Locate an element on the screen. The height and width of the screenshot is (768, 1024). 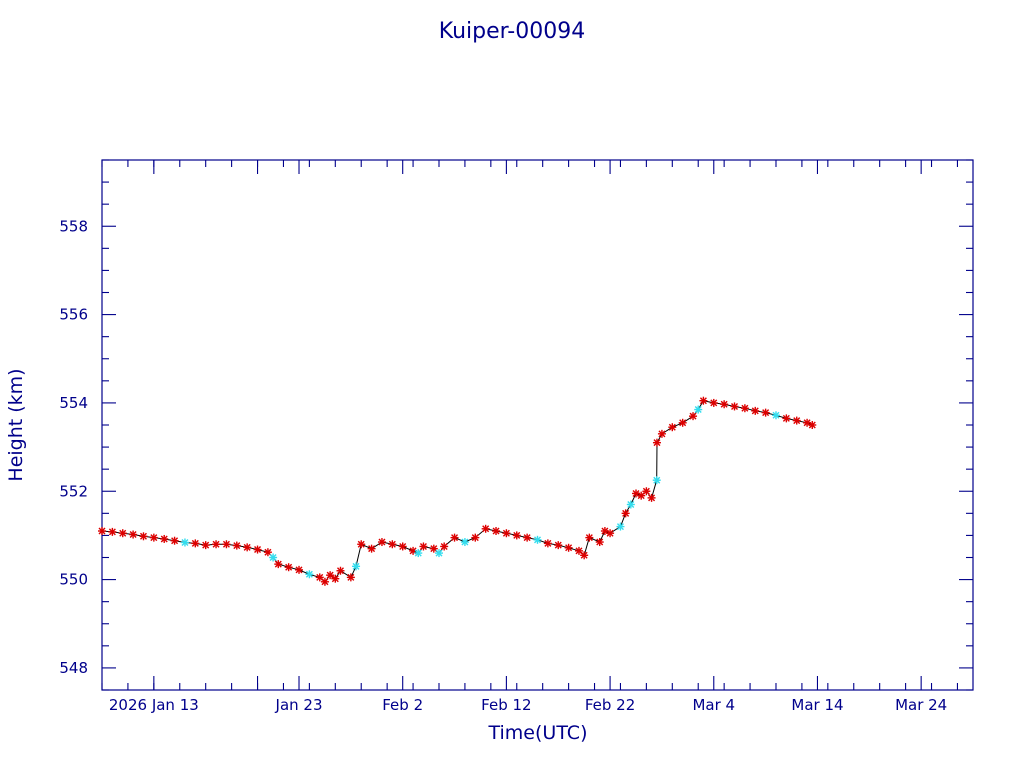
chart-title: Kuiper-00094 is located at coordinates (512, 31).